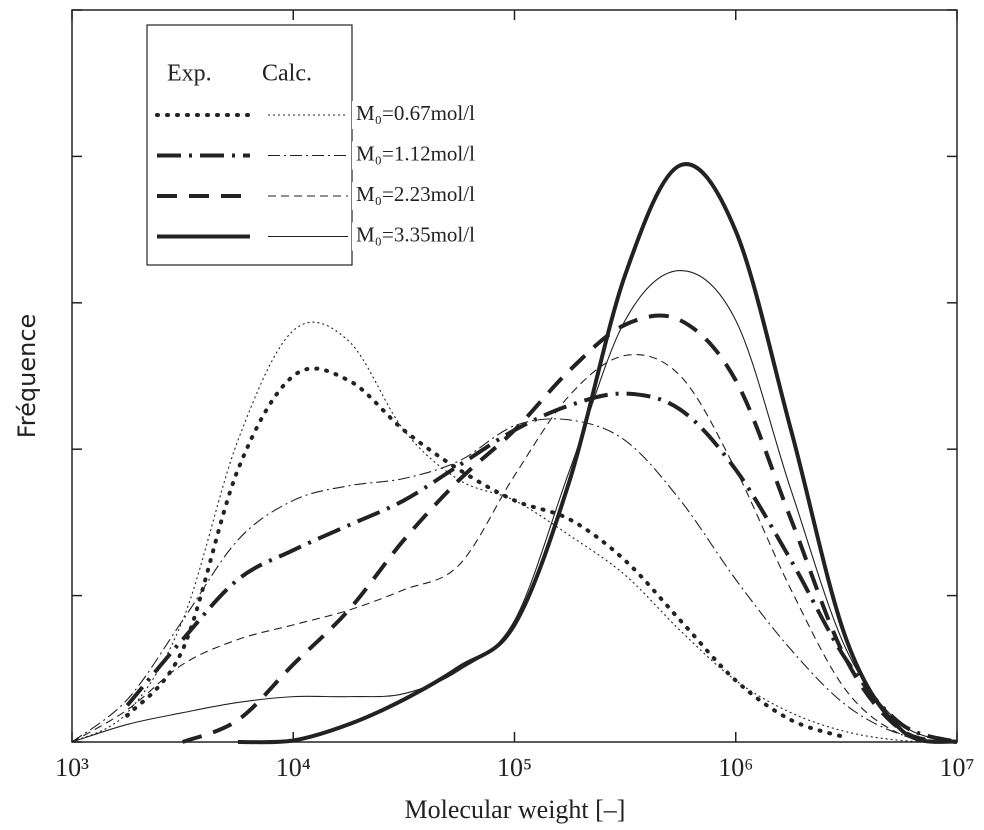 Image resolution: width=984 pixels, height=830 pixels. What do you see at coordinates (515, 809) in the screenshot?
I see `x-axis-label: Molecular weight [–]` at bounding box center [515, 809].